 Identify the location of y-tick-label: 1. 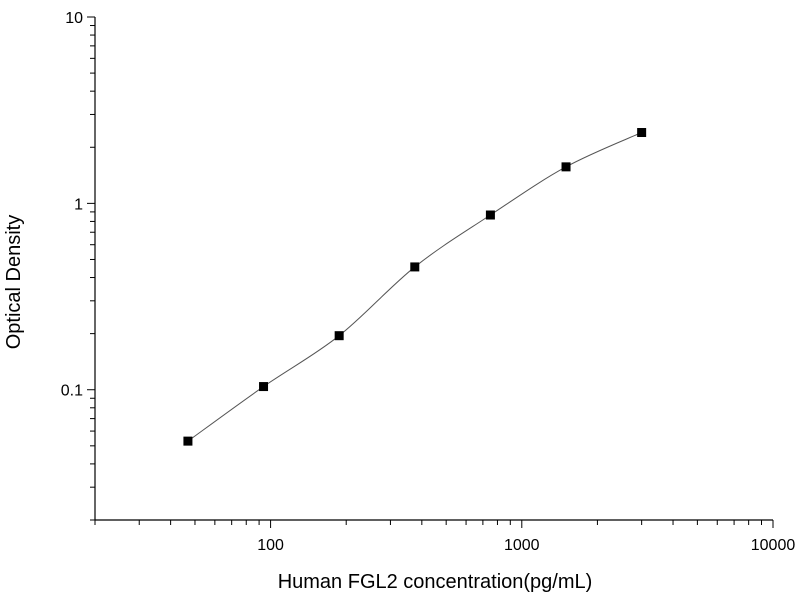
(78, 204).